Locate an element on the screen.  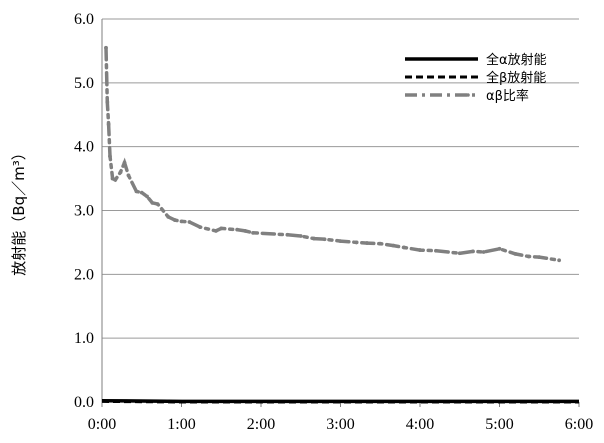
y-tick-label: 1.0 is located at coordinates (84, 338).